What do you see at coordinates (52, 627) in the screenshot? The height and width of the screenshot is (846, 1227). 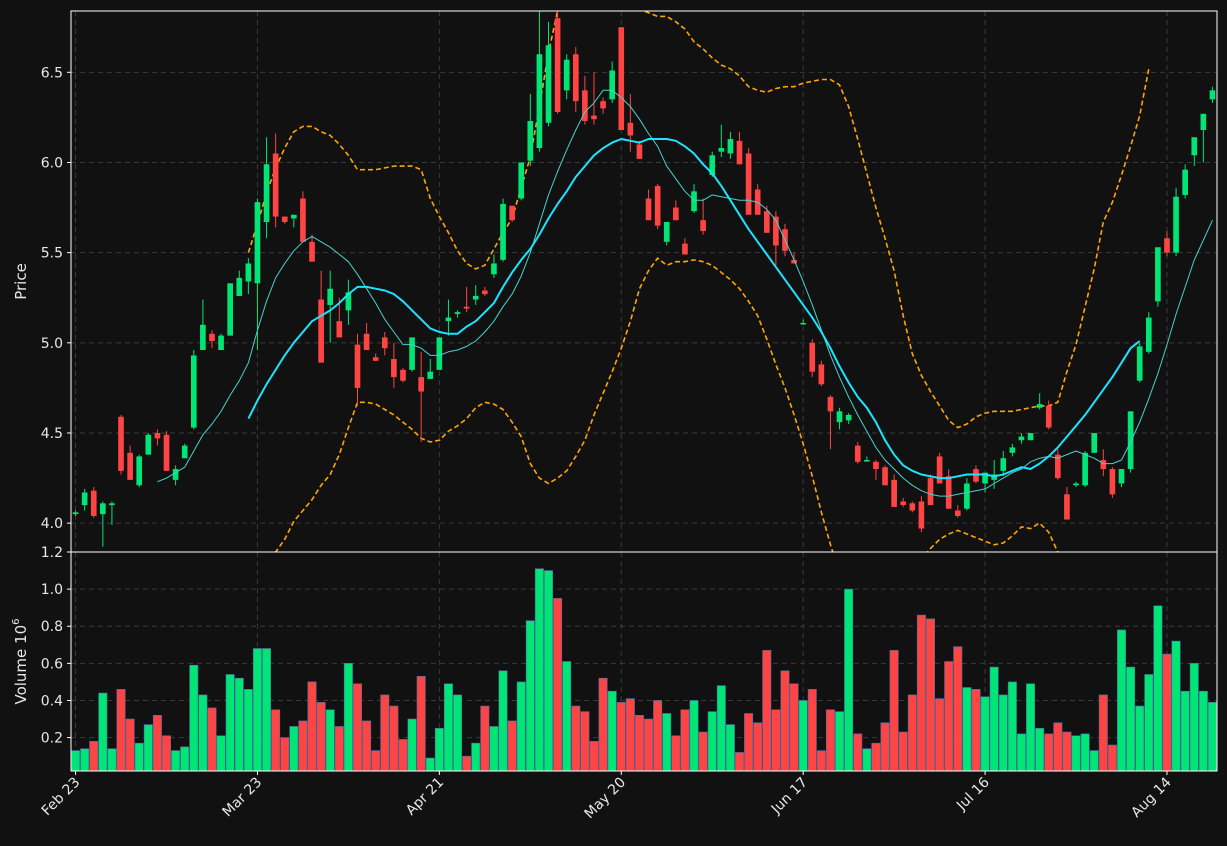 I see `volume-y-tick-label: 0.8` at bounding box center [52, 627].